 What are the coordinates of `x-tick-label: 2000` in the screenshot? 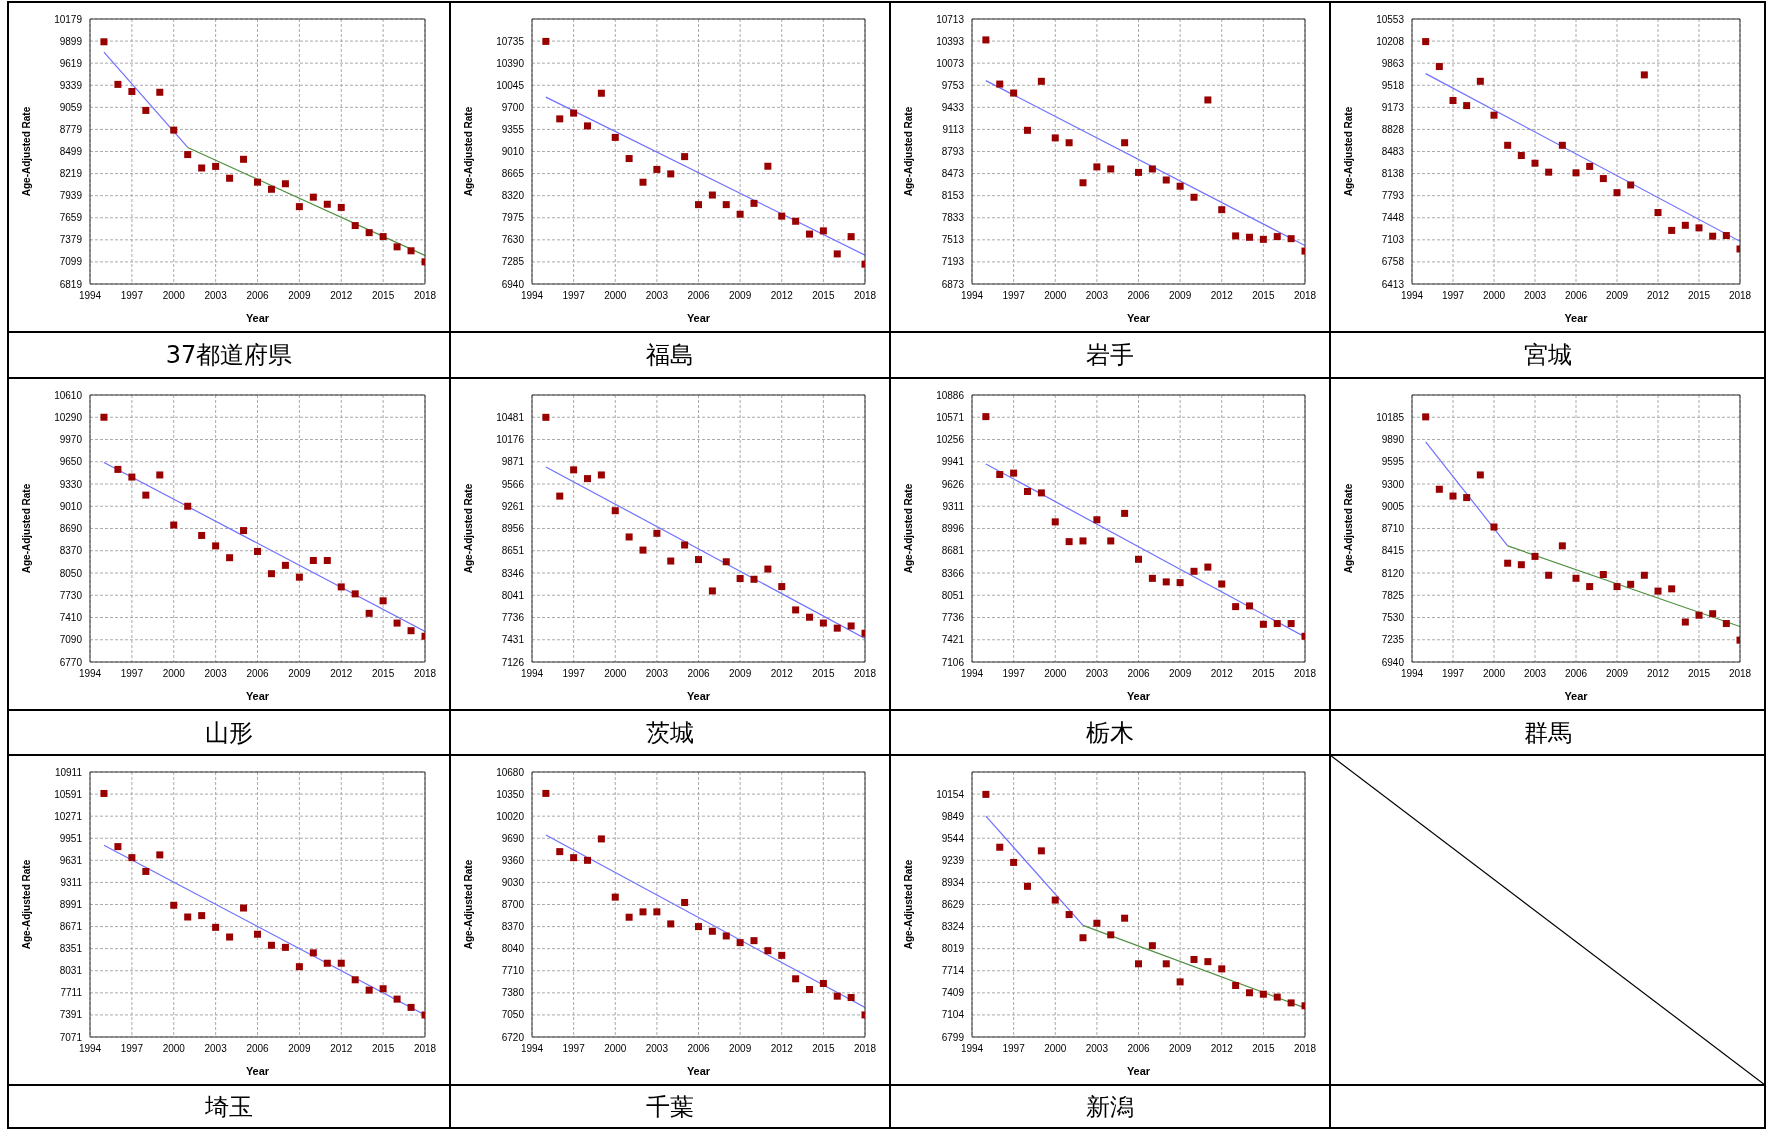 It's located at (174, 674).